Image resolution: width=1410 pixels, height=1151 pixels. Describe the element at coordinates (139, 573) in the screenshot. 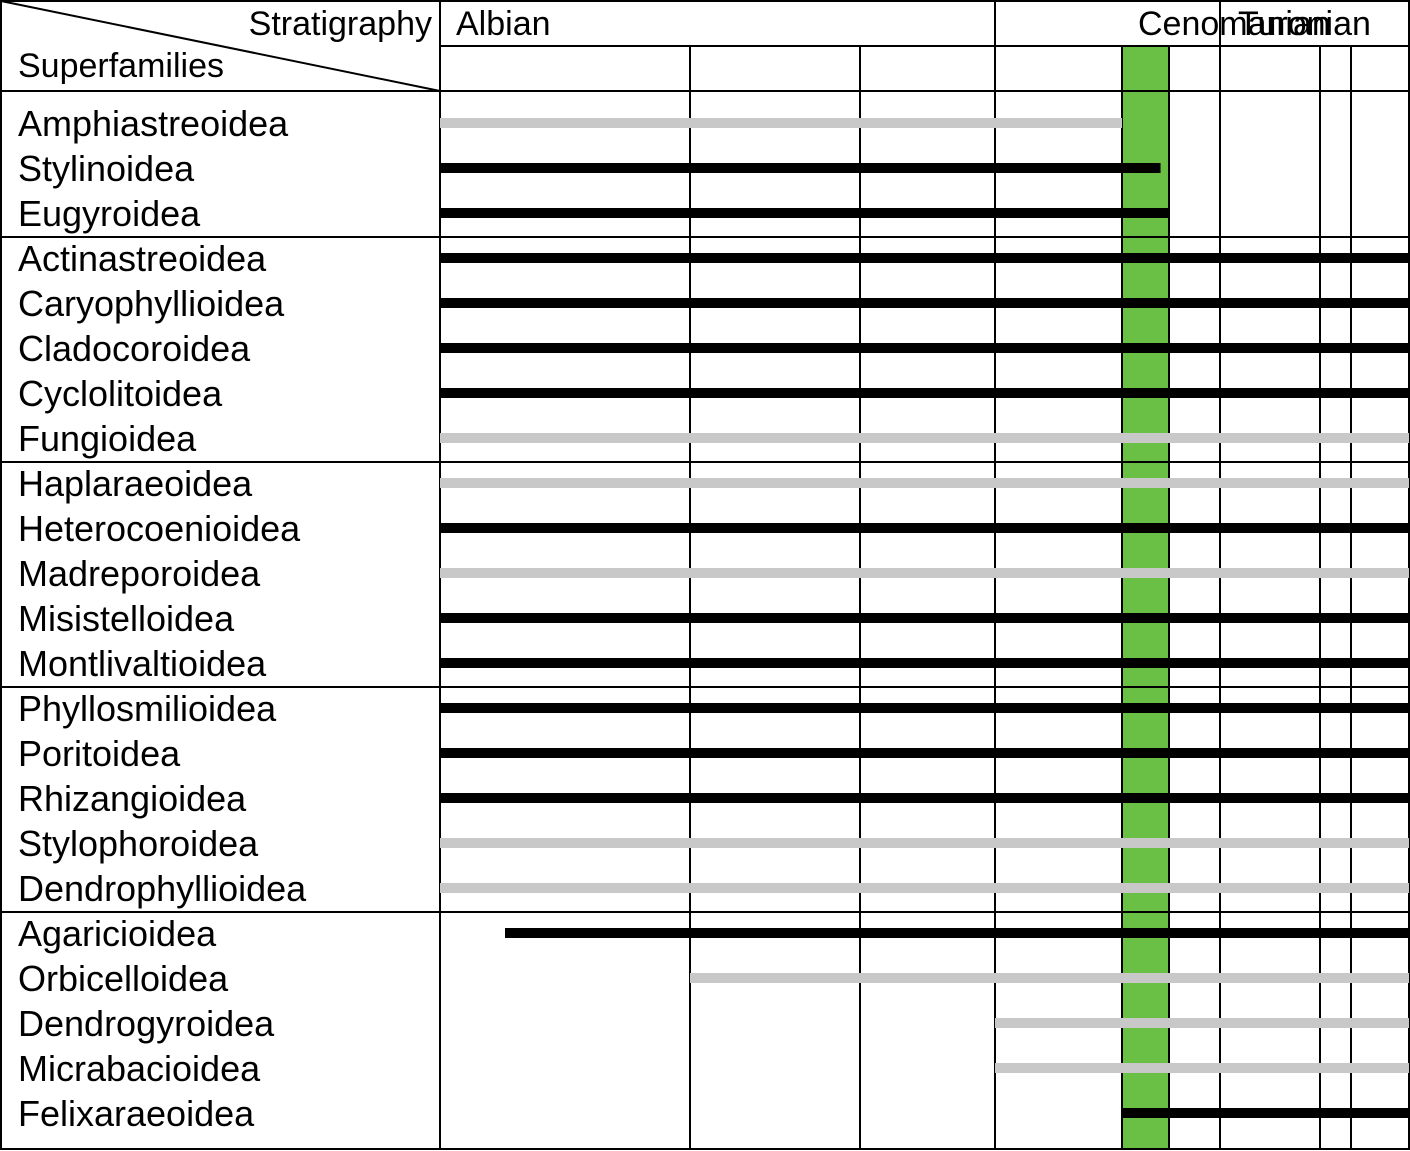

I see `superfamily-label: Madreporoidea` at that location.